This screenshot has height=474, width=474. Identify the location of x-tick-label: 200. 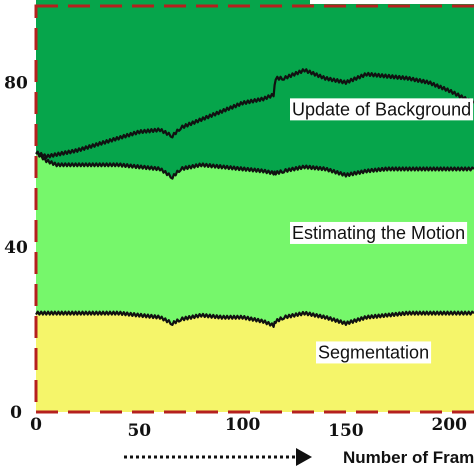
(449, 425).